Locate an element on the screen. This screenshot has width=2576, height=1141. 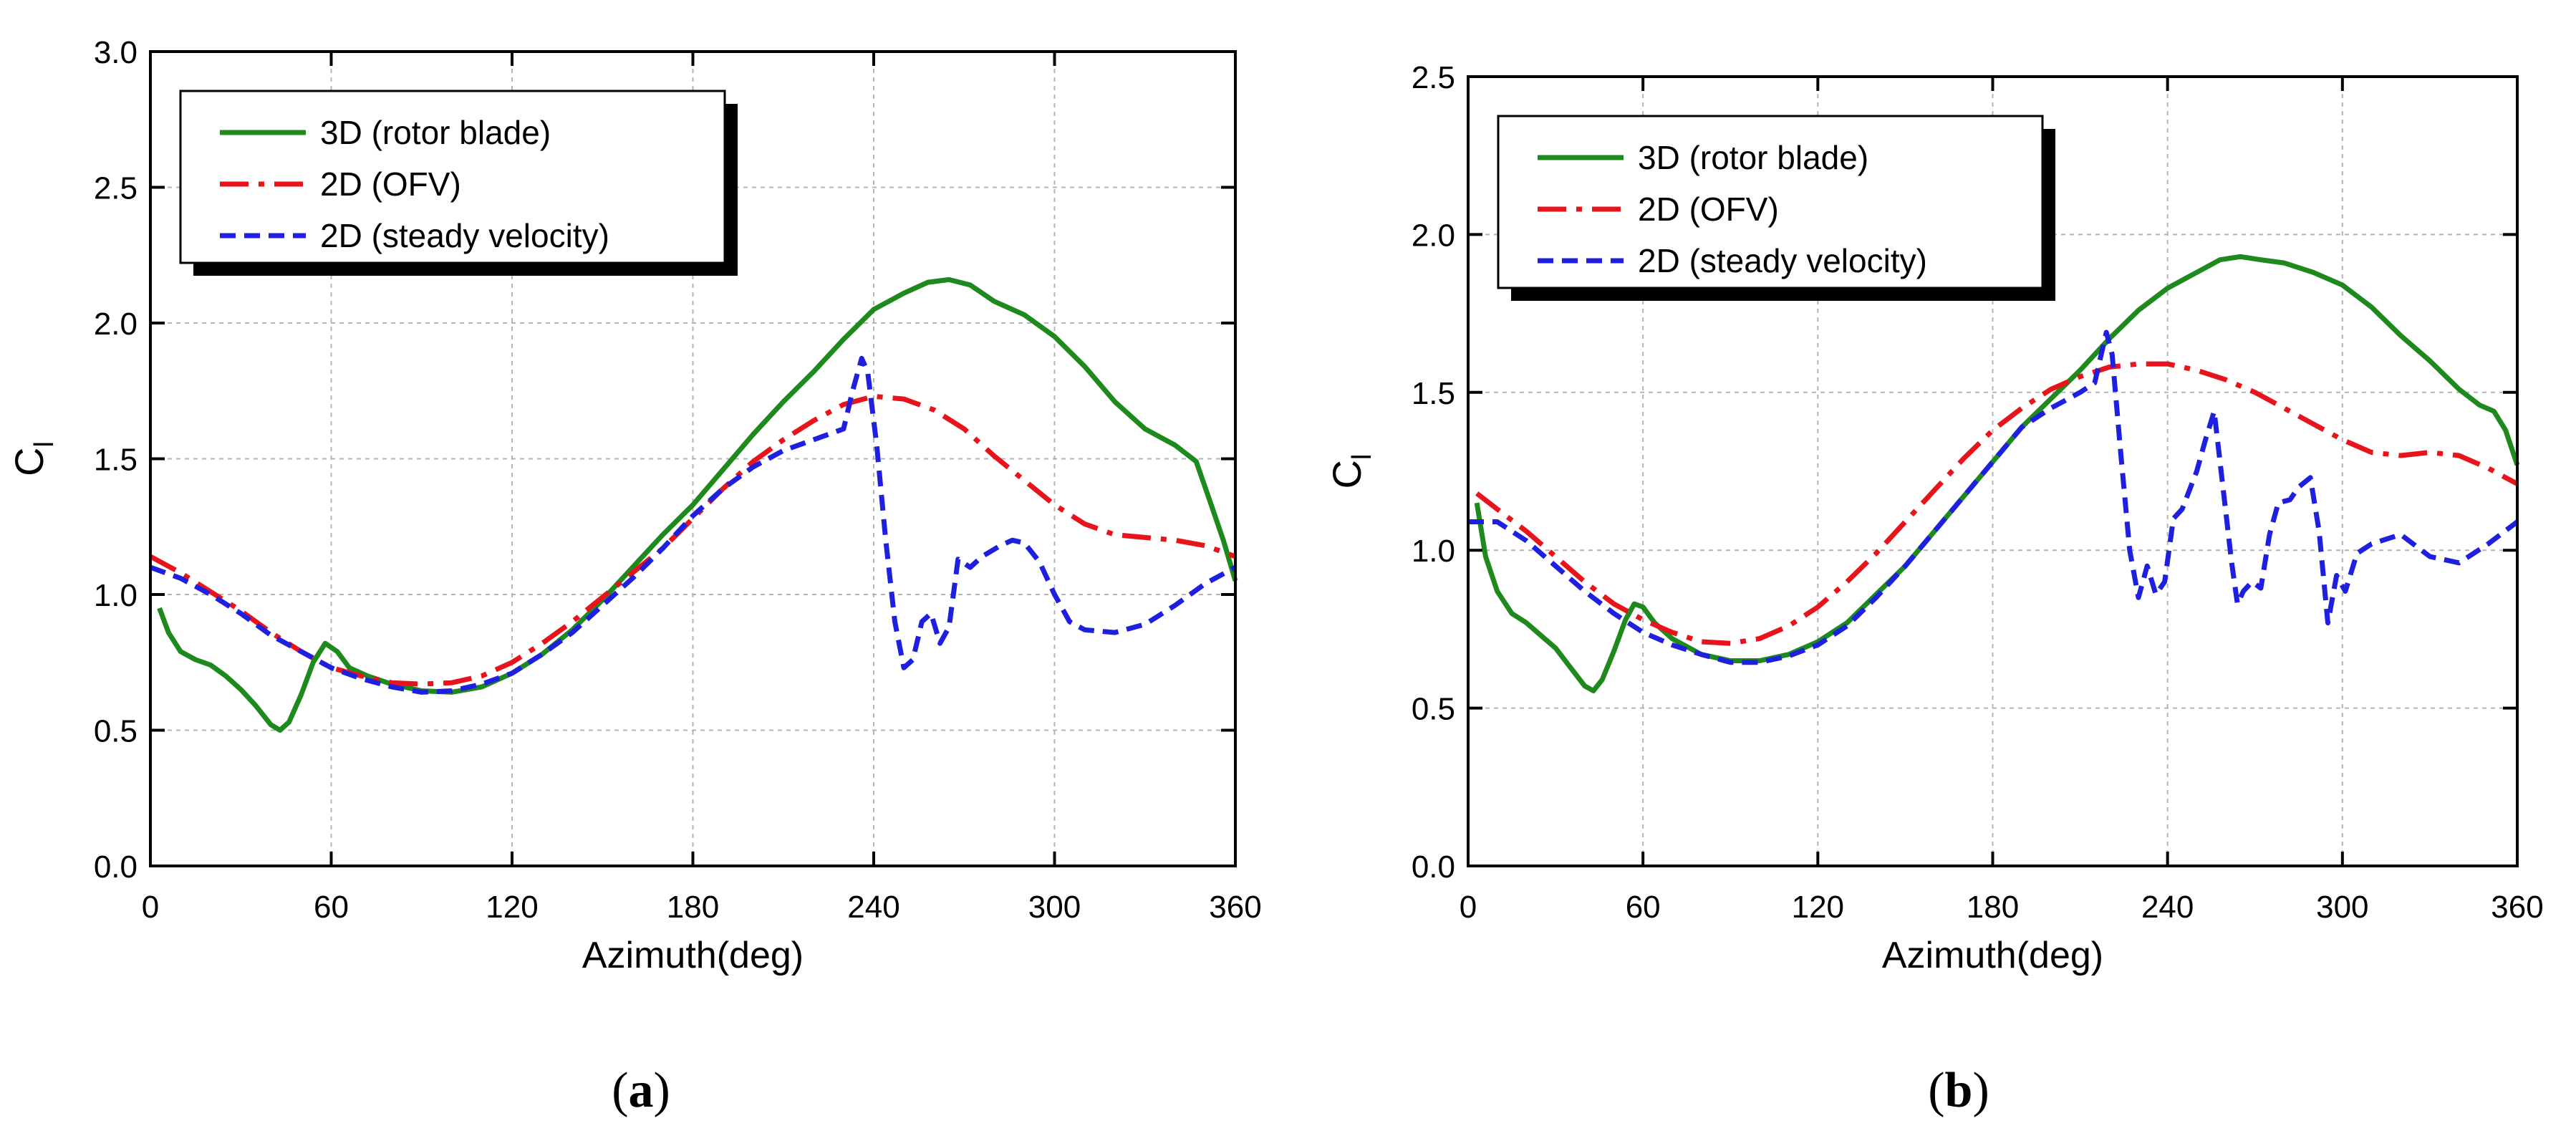
caption-panel-a: (a) is located at coordinates (641, 1090).